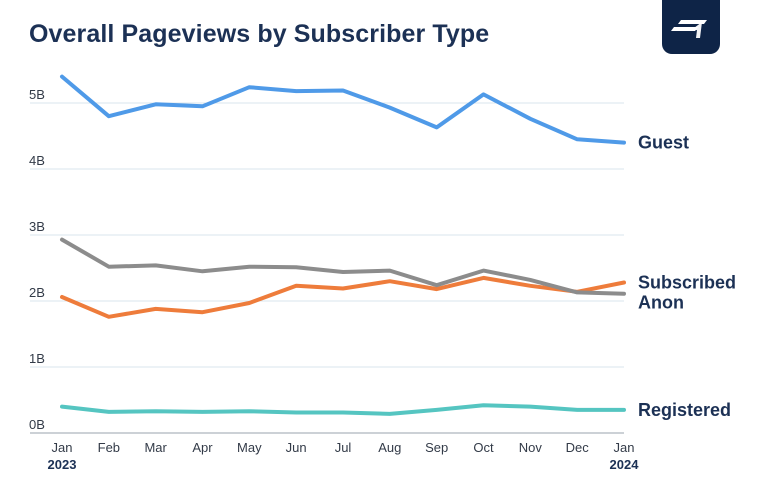 This screenshot has height=500, width=768. What do you see at coordinates (155, 447) in the screenshot?
I see `x-tick-label: Mar` at bounding box center [155, 447].